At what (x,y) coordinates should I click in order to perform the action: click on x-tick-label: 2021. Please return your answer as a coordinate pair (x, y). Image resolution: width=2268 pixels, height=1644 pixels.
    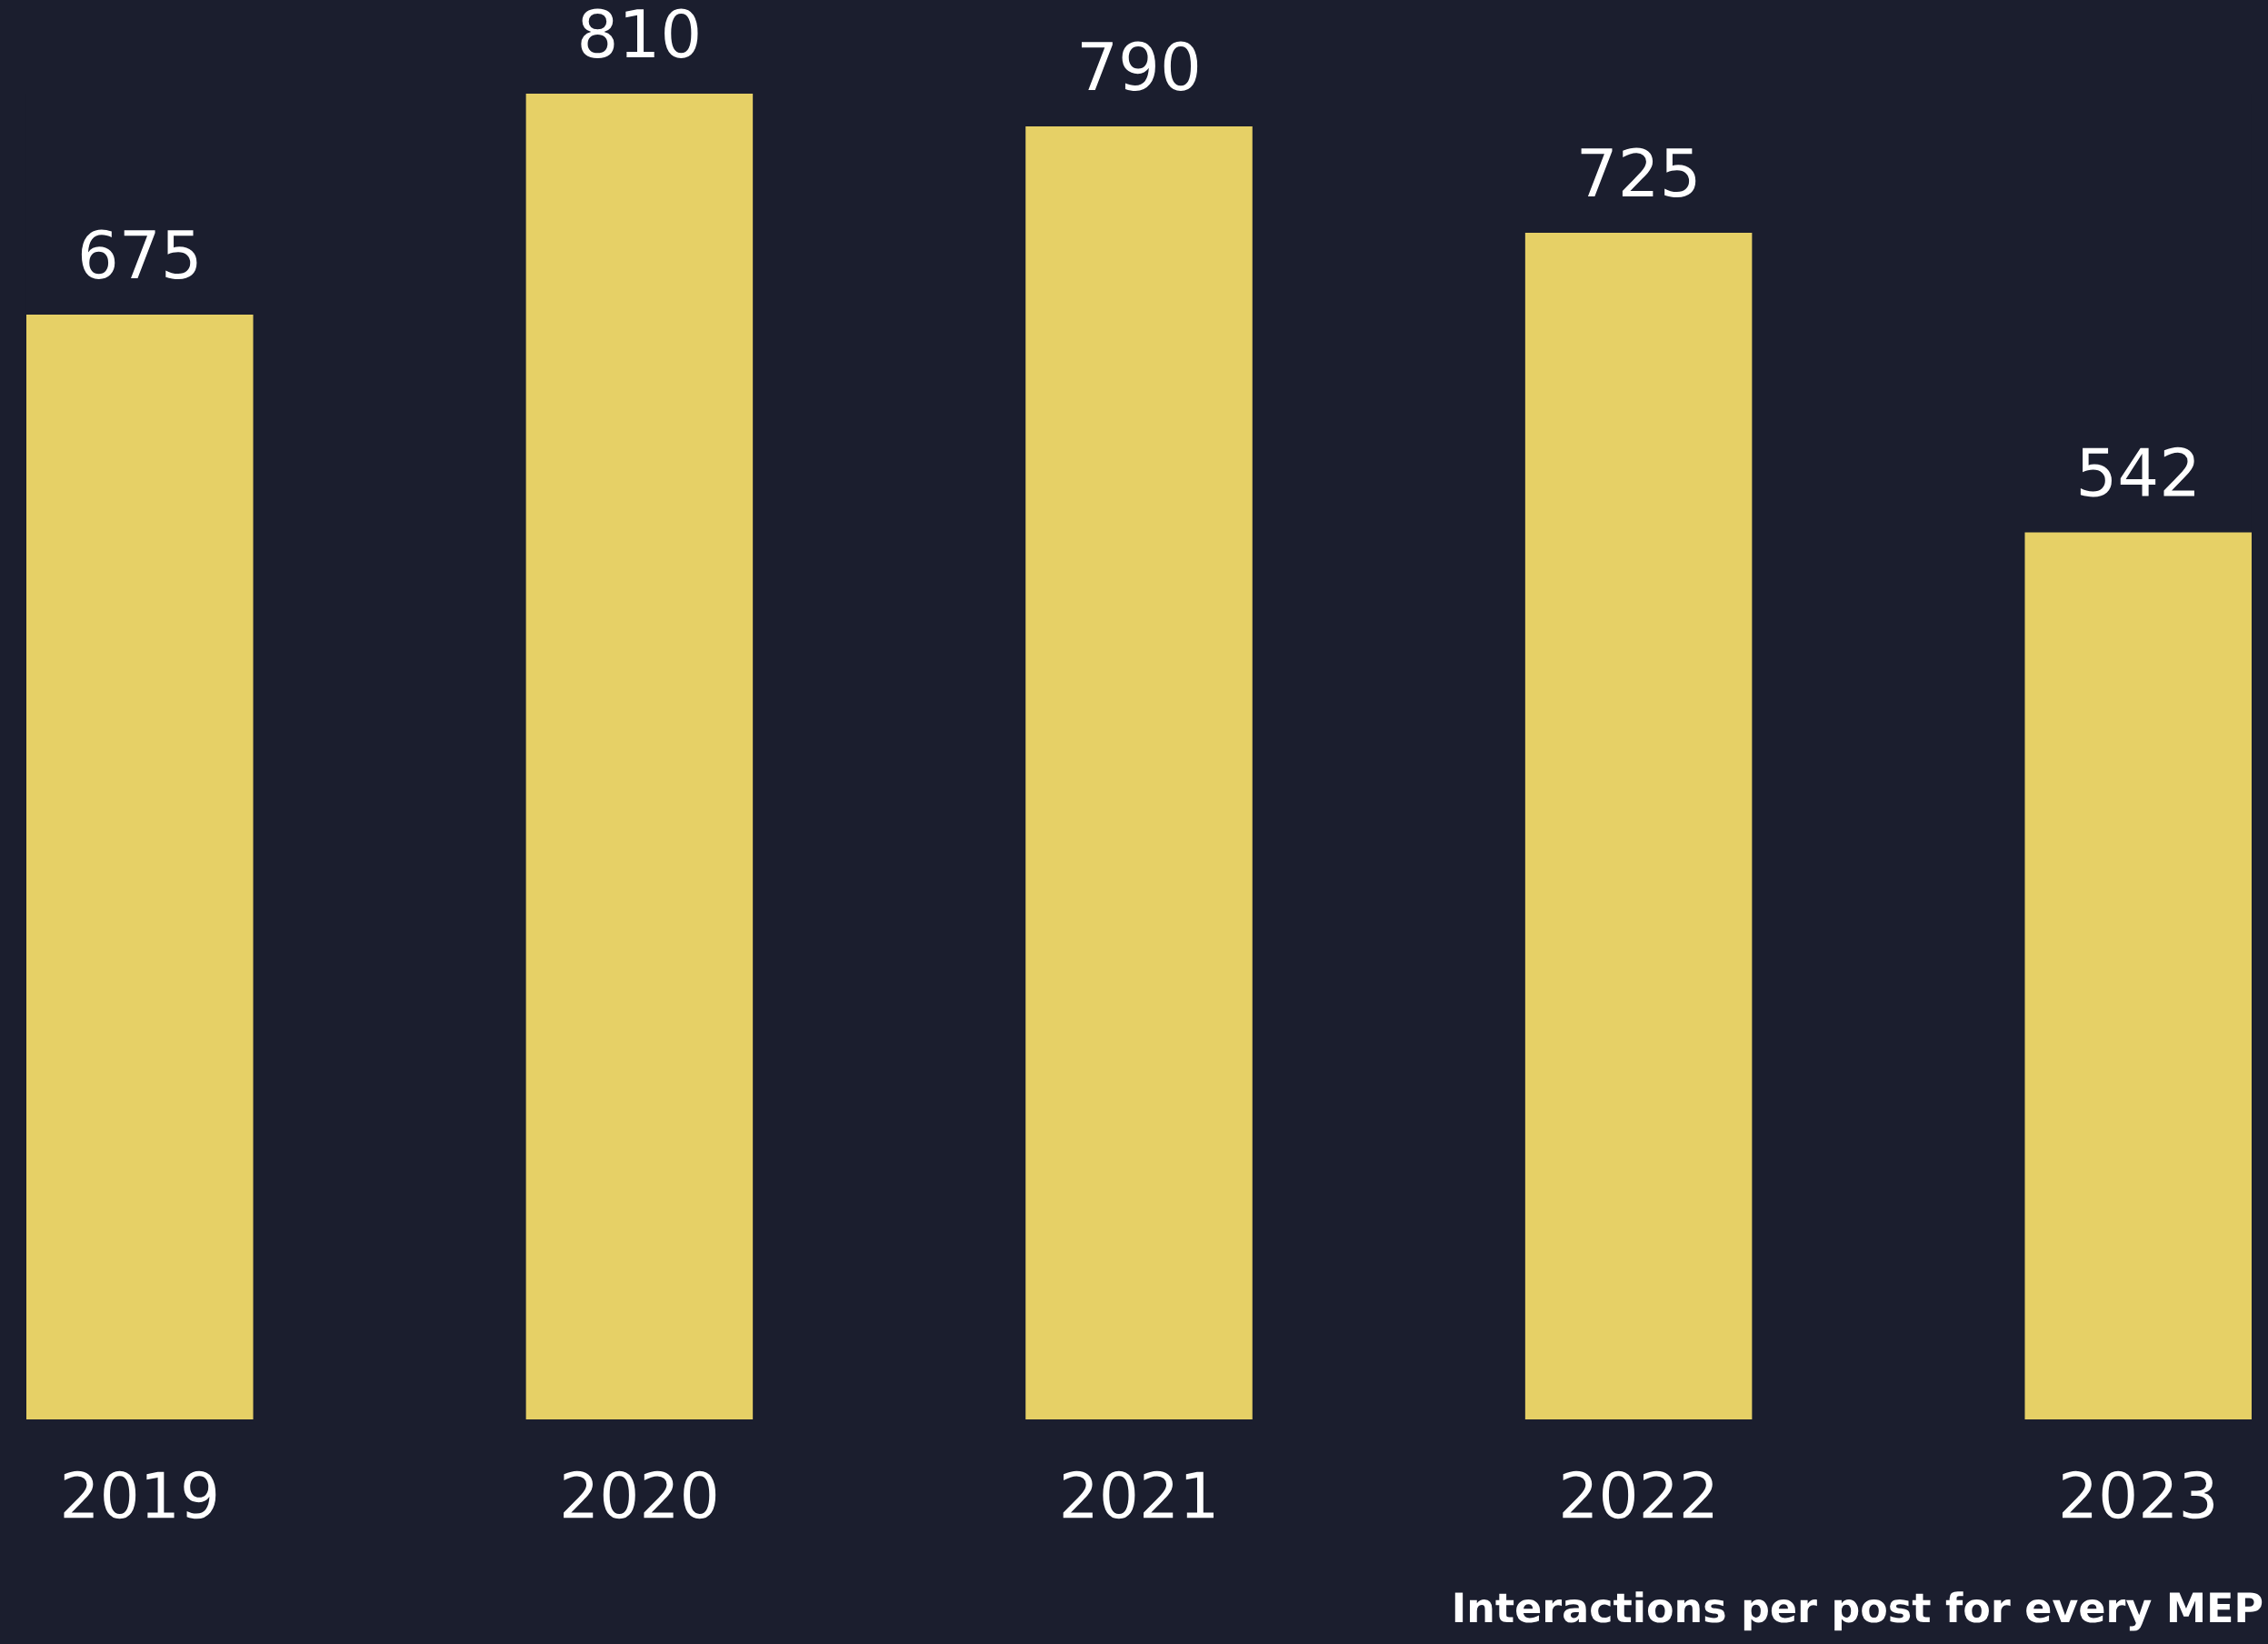
    Looking at the image, I should click on (1138, 1494).